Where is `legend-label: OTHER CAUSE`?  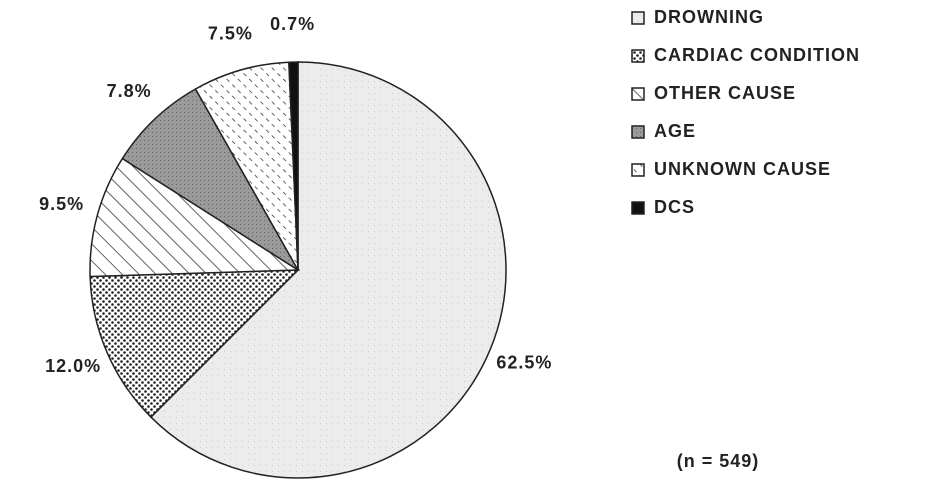
legend-label: OTHER CAUSE is located at coordinates (725, 93).